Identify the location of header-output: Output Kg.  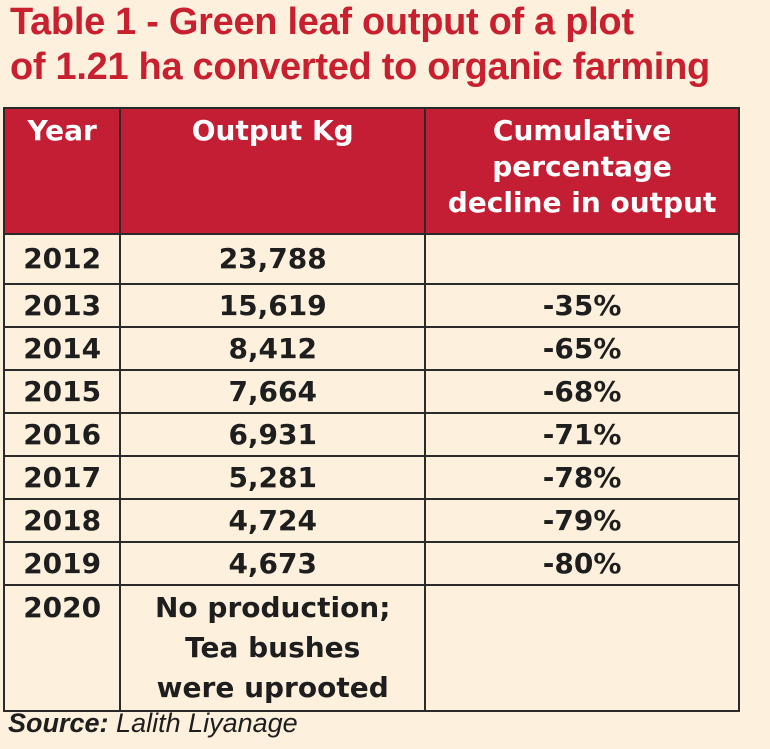
(273, 171).